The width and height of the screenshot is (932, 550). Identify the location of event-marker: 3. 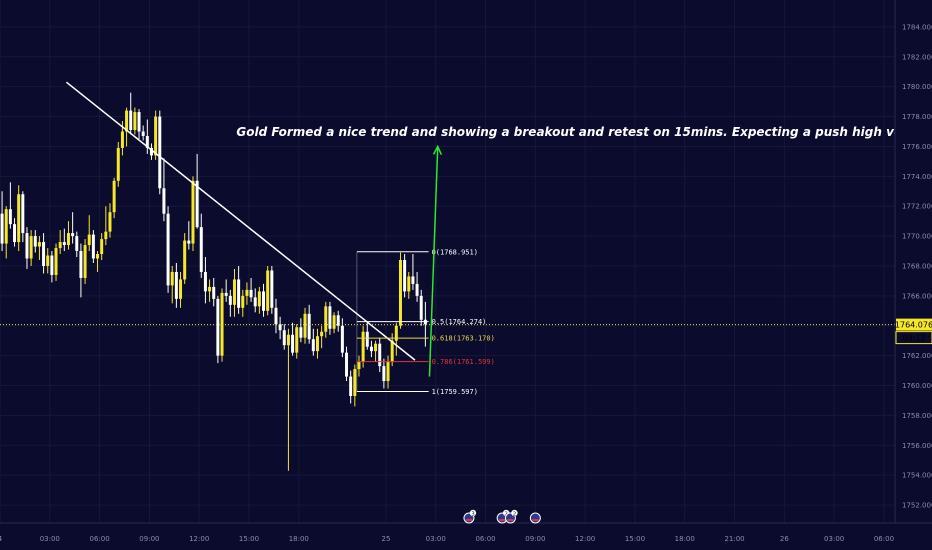
(470, 516).